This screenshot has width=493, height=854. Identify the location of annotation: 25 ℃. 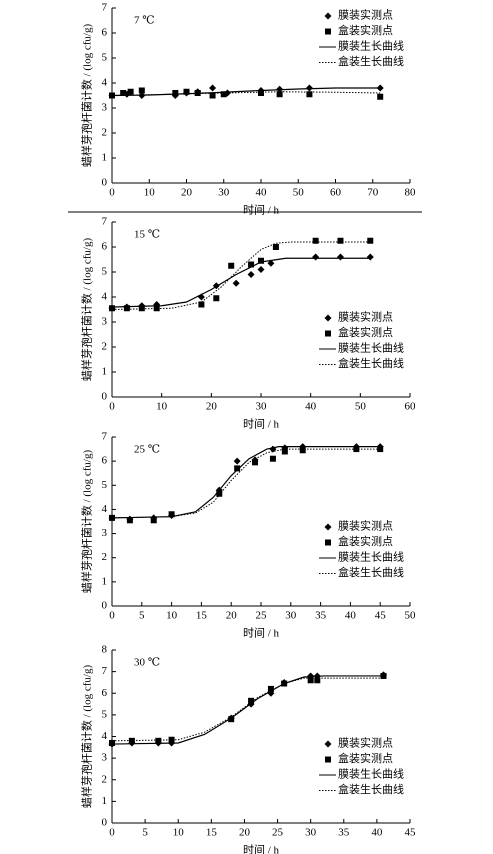
(147, 450).